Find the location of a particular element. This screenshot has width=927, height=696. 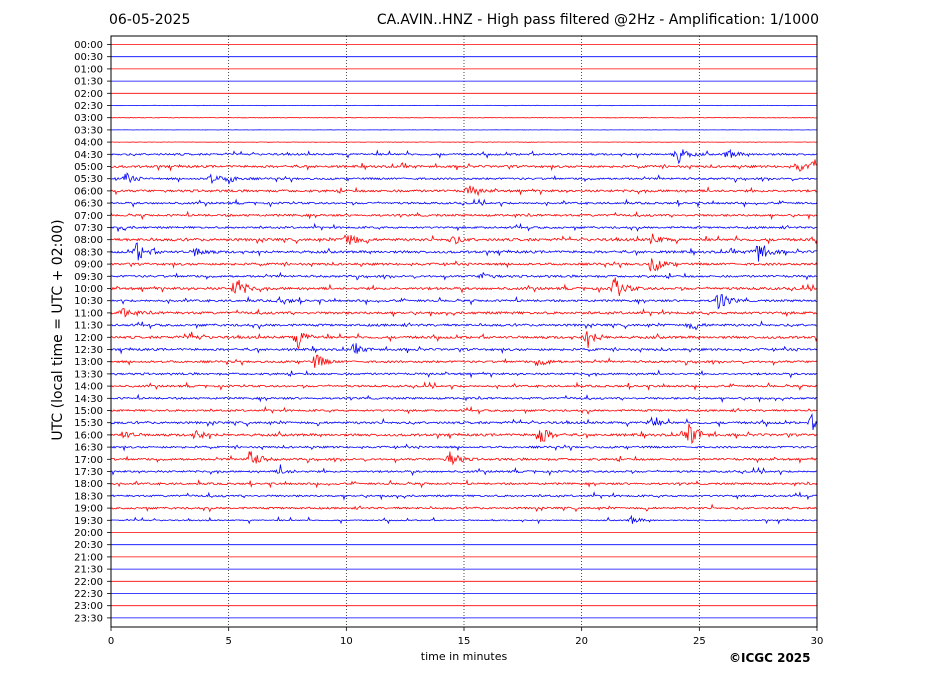

y-tick-label: 05:00 is located at coordinates (88, 167).